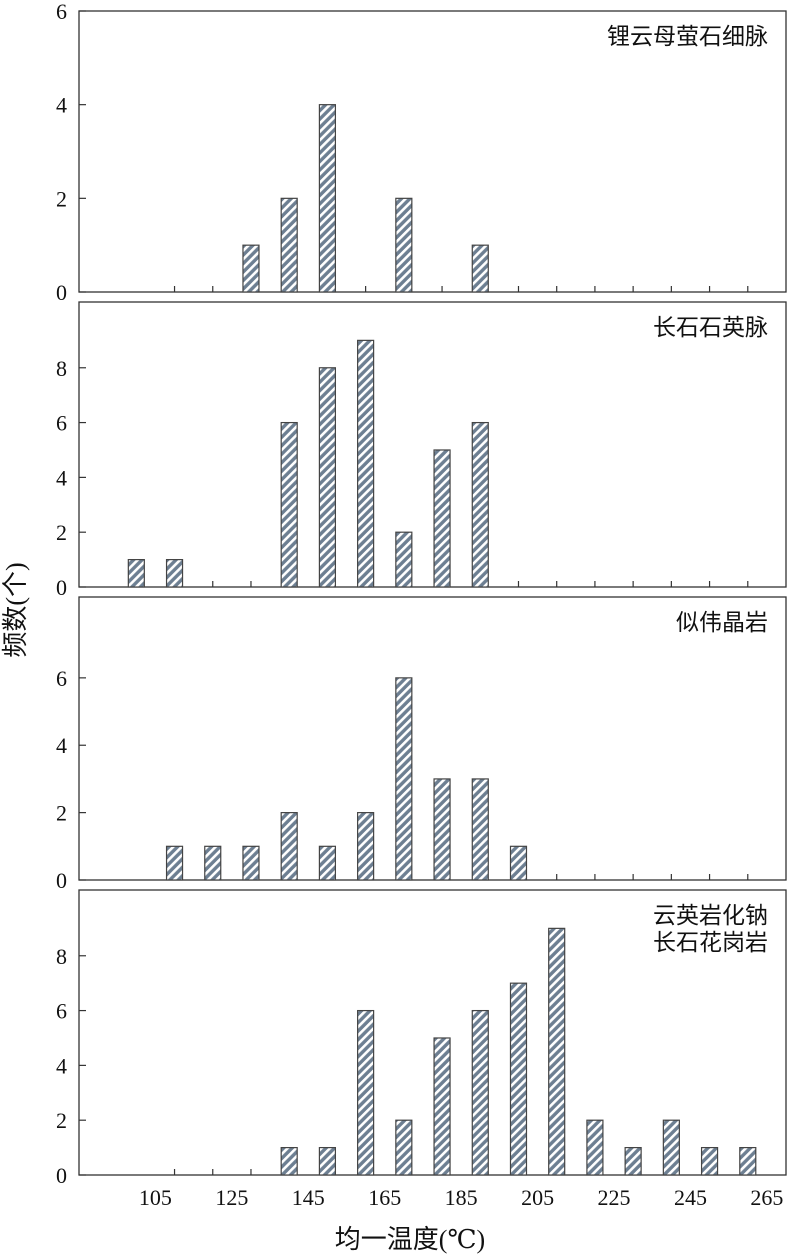 This screenshot has height=1260, width=800. I want to click on panel-title: 云英岩化钠, so click(710, 915).